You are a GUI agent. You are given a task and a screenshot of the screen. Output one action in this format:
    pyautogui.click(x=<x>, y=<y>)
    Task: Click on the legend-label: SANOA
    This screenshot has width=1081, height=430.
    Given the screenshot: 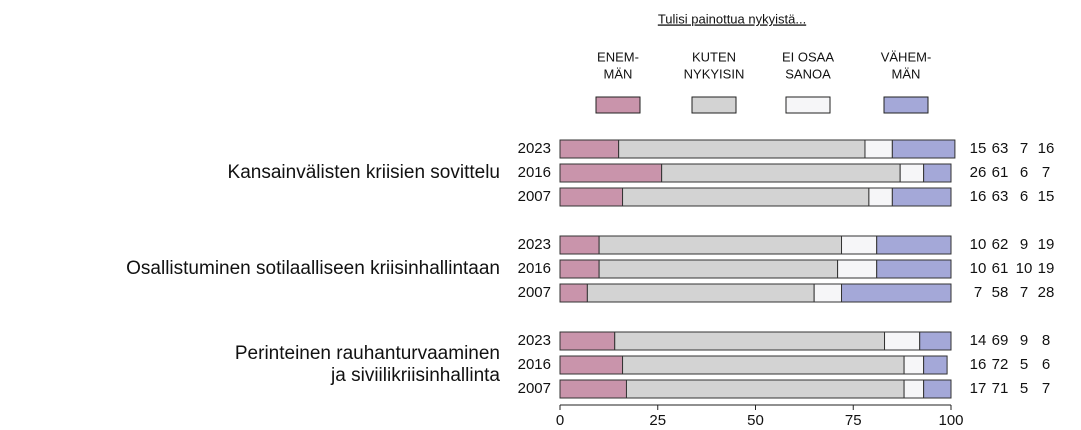 What is the action you would take?
    pyautogui.click(x=808, y=73)
    